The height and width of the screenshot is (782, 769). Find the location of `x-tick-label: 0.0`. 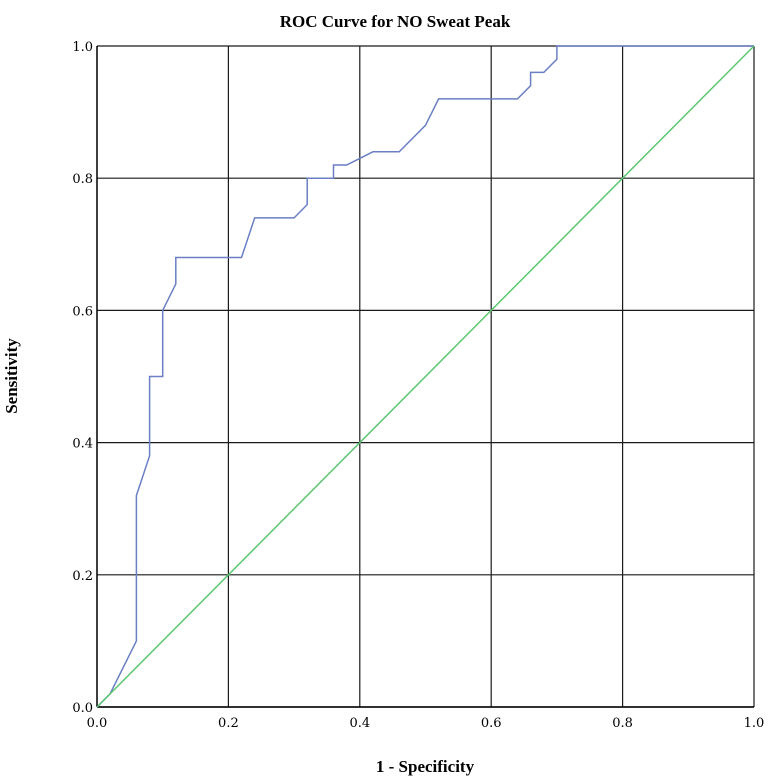

x-tick-label: 0.0 is located at coordinates (97, 723).